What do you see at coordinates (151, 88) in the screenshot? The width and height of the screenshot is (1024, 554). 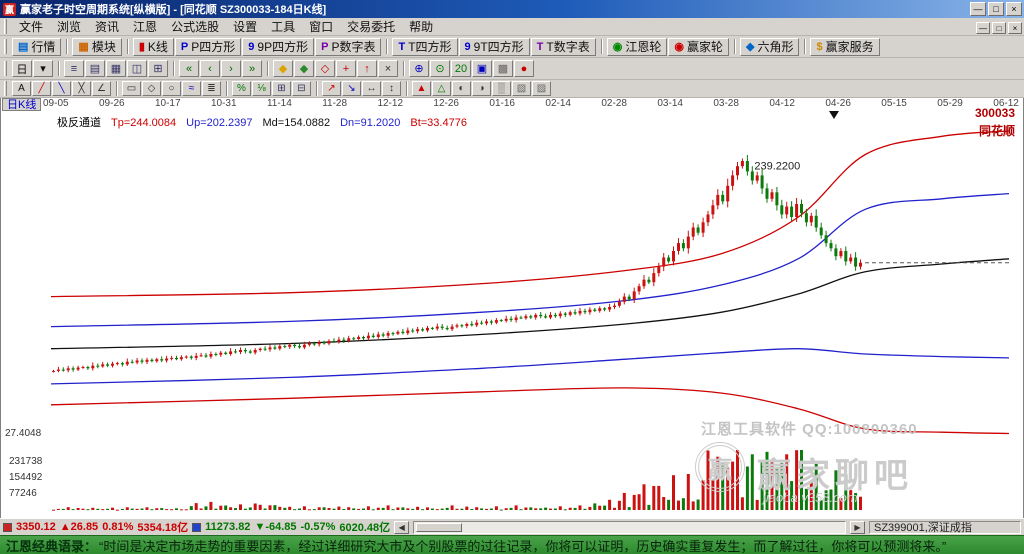 I see `diamond-tool-icon: ◇` at bounding box center [151, 88].